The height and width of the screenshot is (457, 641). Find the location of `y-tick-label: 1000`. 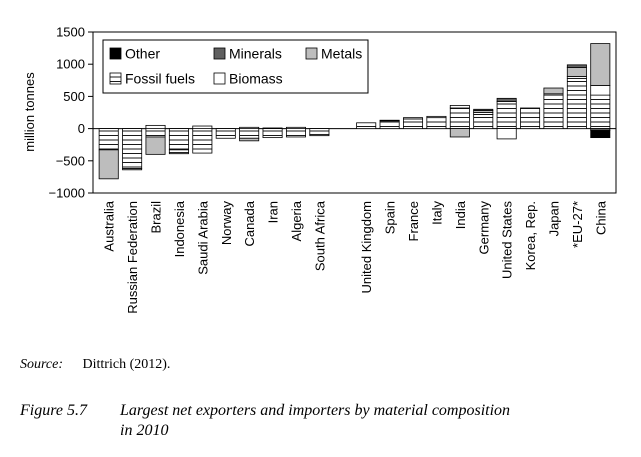

y-tick-label: 1000 is located at coordinates (70, 64).